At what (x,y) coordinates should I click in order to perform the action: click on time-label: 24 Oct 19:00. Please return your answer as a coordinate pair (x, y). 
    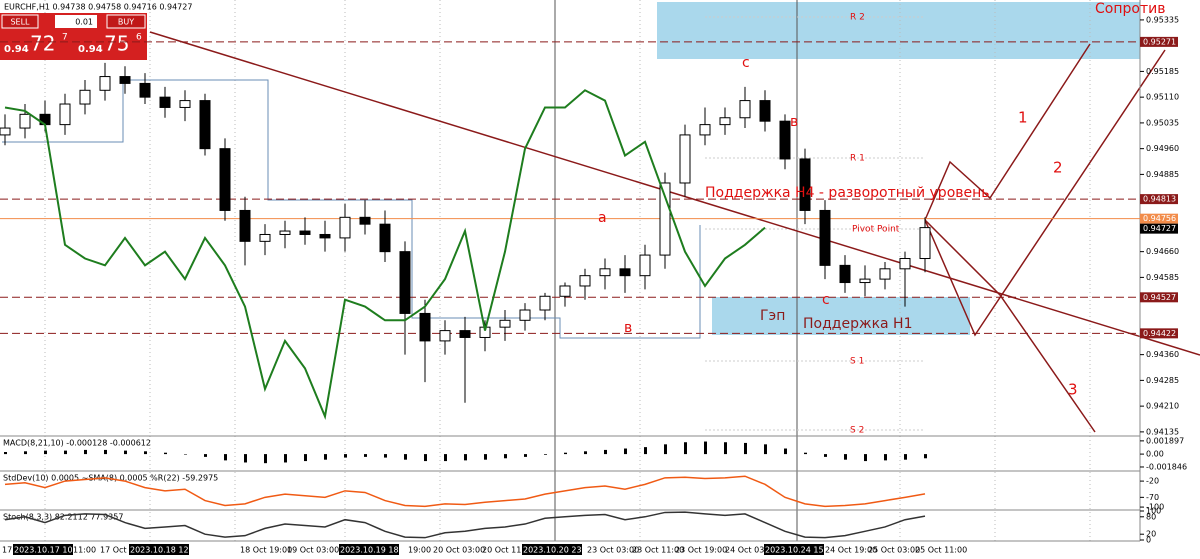
    Looking at the image, I should click on (851, 550).